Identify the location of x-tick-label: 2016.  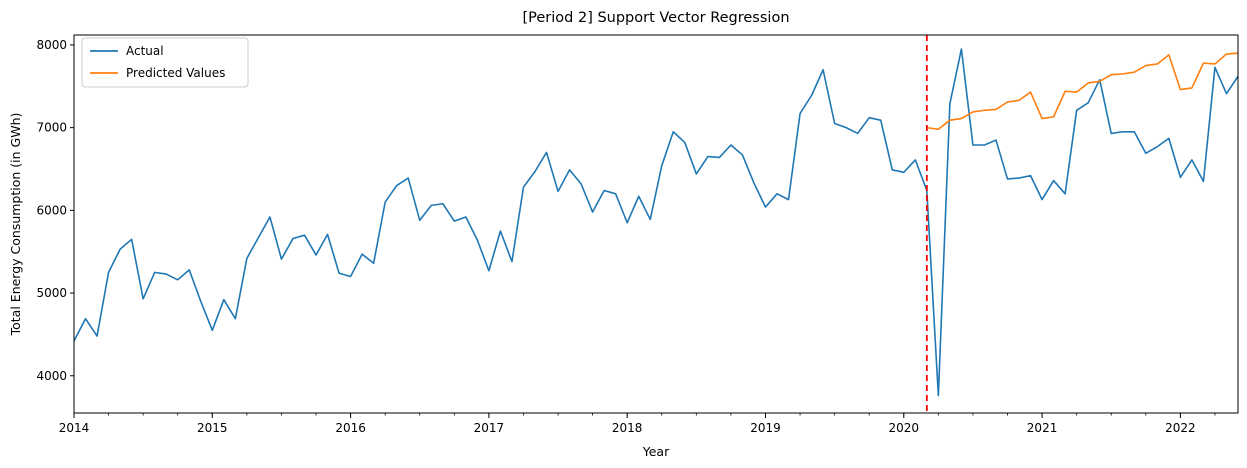
(350, 428).